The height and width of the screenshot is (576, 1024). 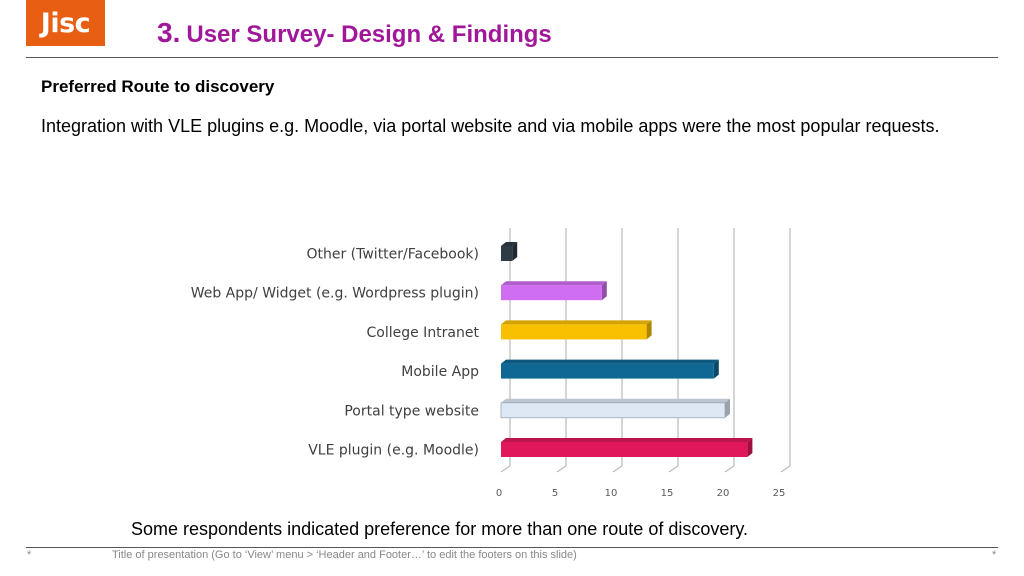 What do you see at coordinates (369, 34) in the screenshot?
I see `slide-title-text: User Survey- Design & Findings` at bounding box center [369, 34].